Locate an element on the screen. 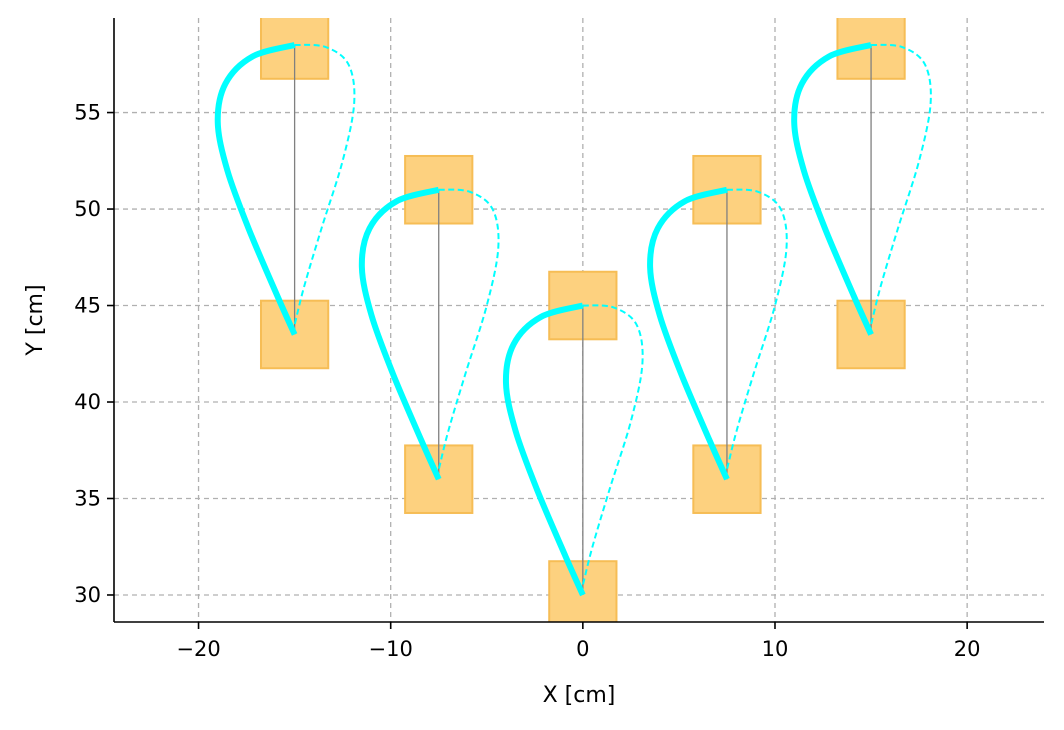 The width and height of the screenshot is (1064, 730). x-tick-label-2: 0 is located at coordinates (582, 649).